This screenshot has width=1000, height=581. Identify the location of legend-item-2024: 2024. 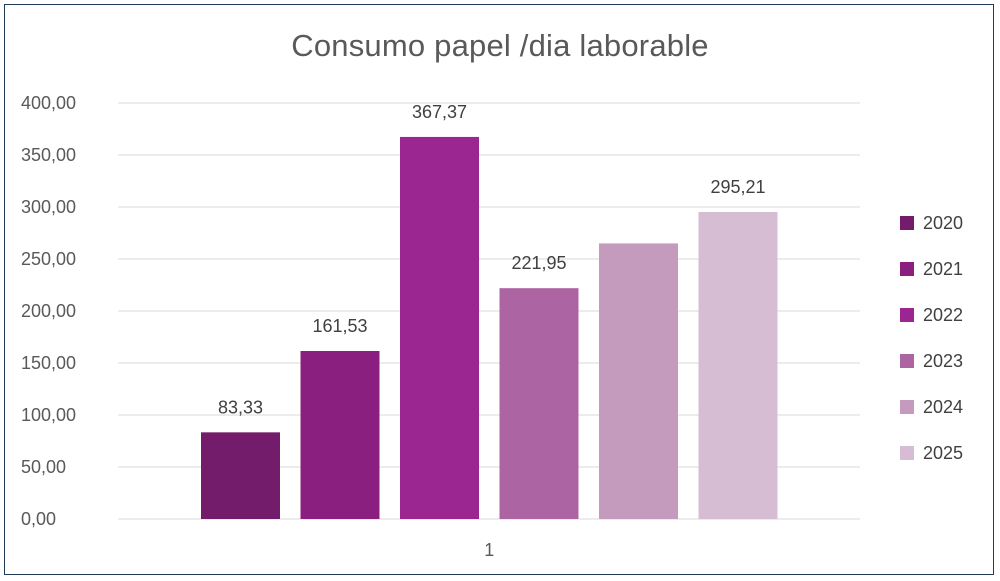
(931, 407).